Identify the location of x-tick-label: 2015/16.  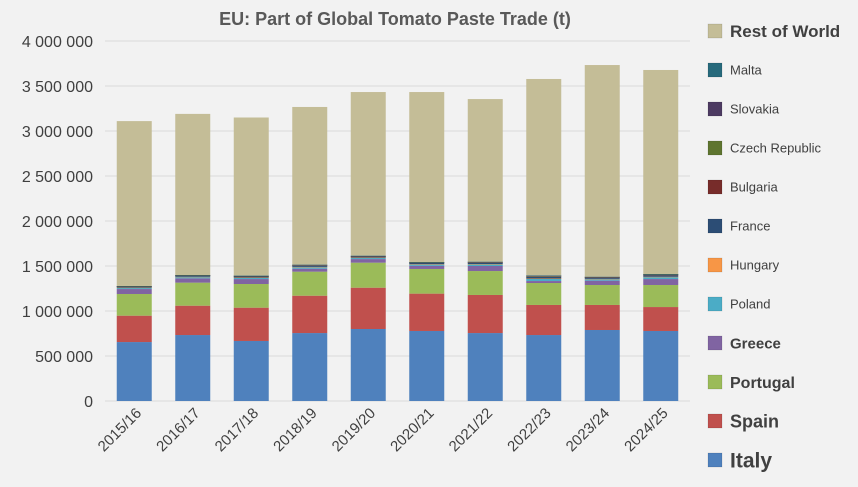
(120, 430).